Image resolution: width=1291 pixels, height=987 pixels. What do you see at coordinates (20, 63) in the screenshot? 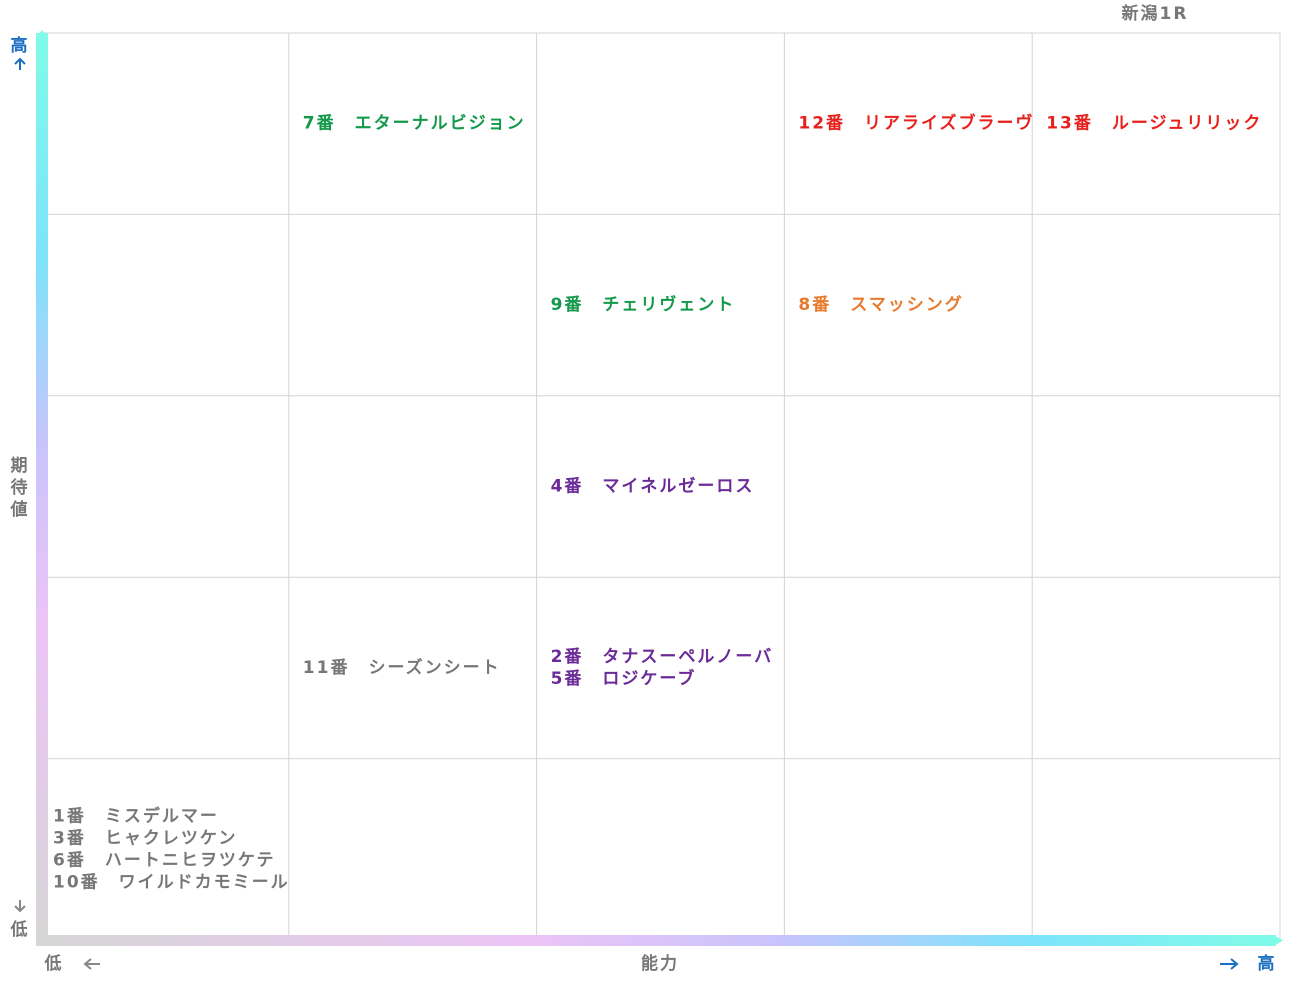
I see `y-high-arrow` at bounding box center [20, 63].